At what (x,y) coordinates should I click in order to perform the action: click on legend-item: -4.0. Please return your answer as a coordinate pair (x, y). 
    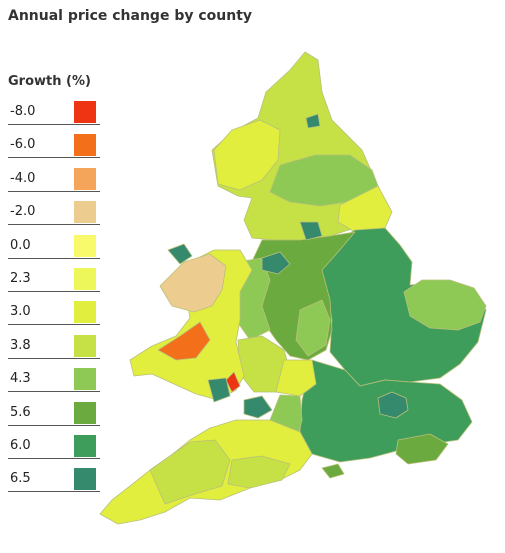
    Looking at the image, I should click on (54, 181).